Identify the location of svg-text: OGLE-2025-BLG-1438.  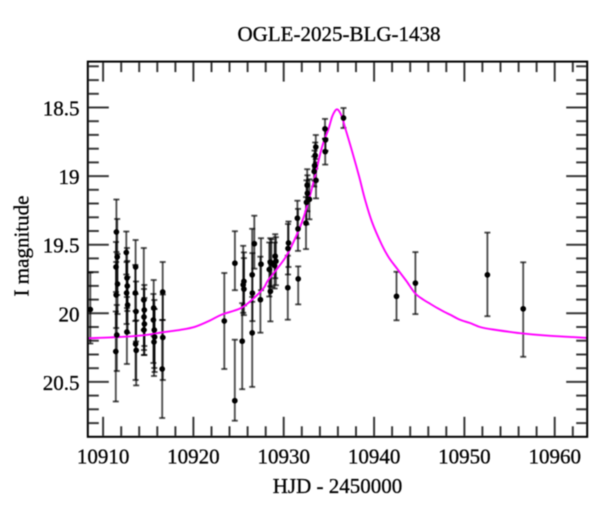
(339, 34).